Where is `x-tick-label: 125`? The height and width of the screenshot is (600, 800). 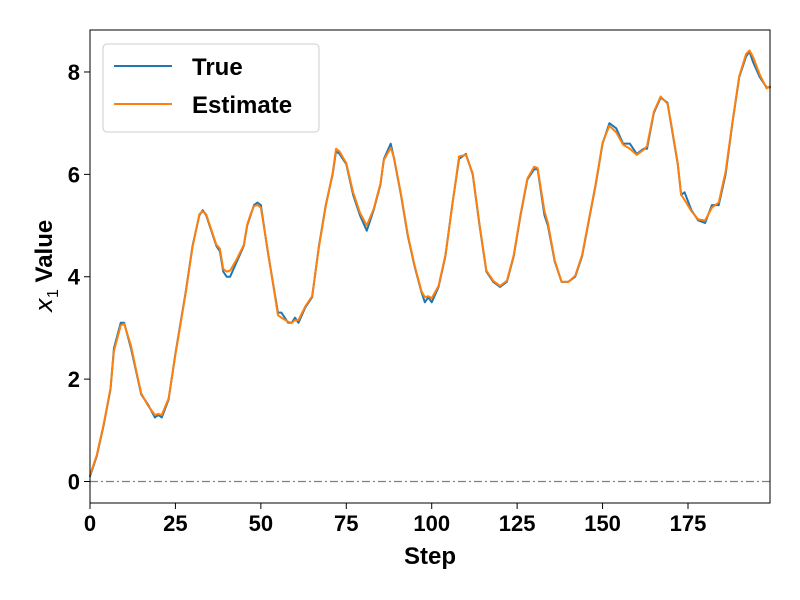
x-tick-label: 125 is located at coordinates (517, 523).